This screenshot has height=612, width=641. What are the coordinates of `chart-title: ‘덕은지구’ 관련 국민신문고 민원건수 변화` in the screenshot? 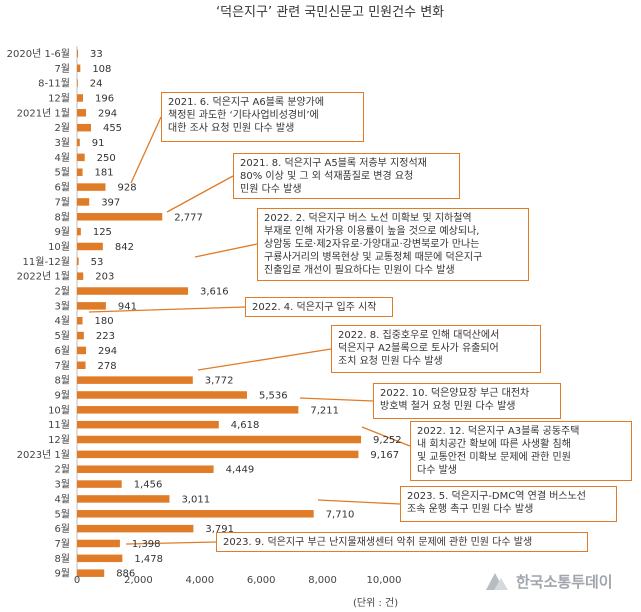 It's located at (330, 12).